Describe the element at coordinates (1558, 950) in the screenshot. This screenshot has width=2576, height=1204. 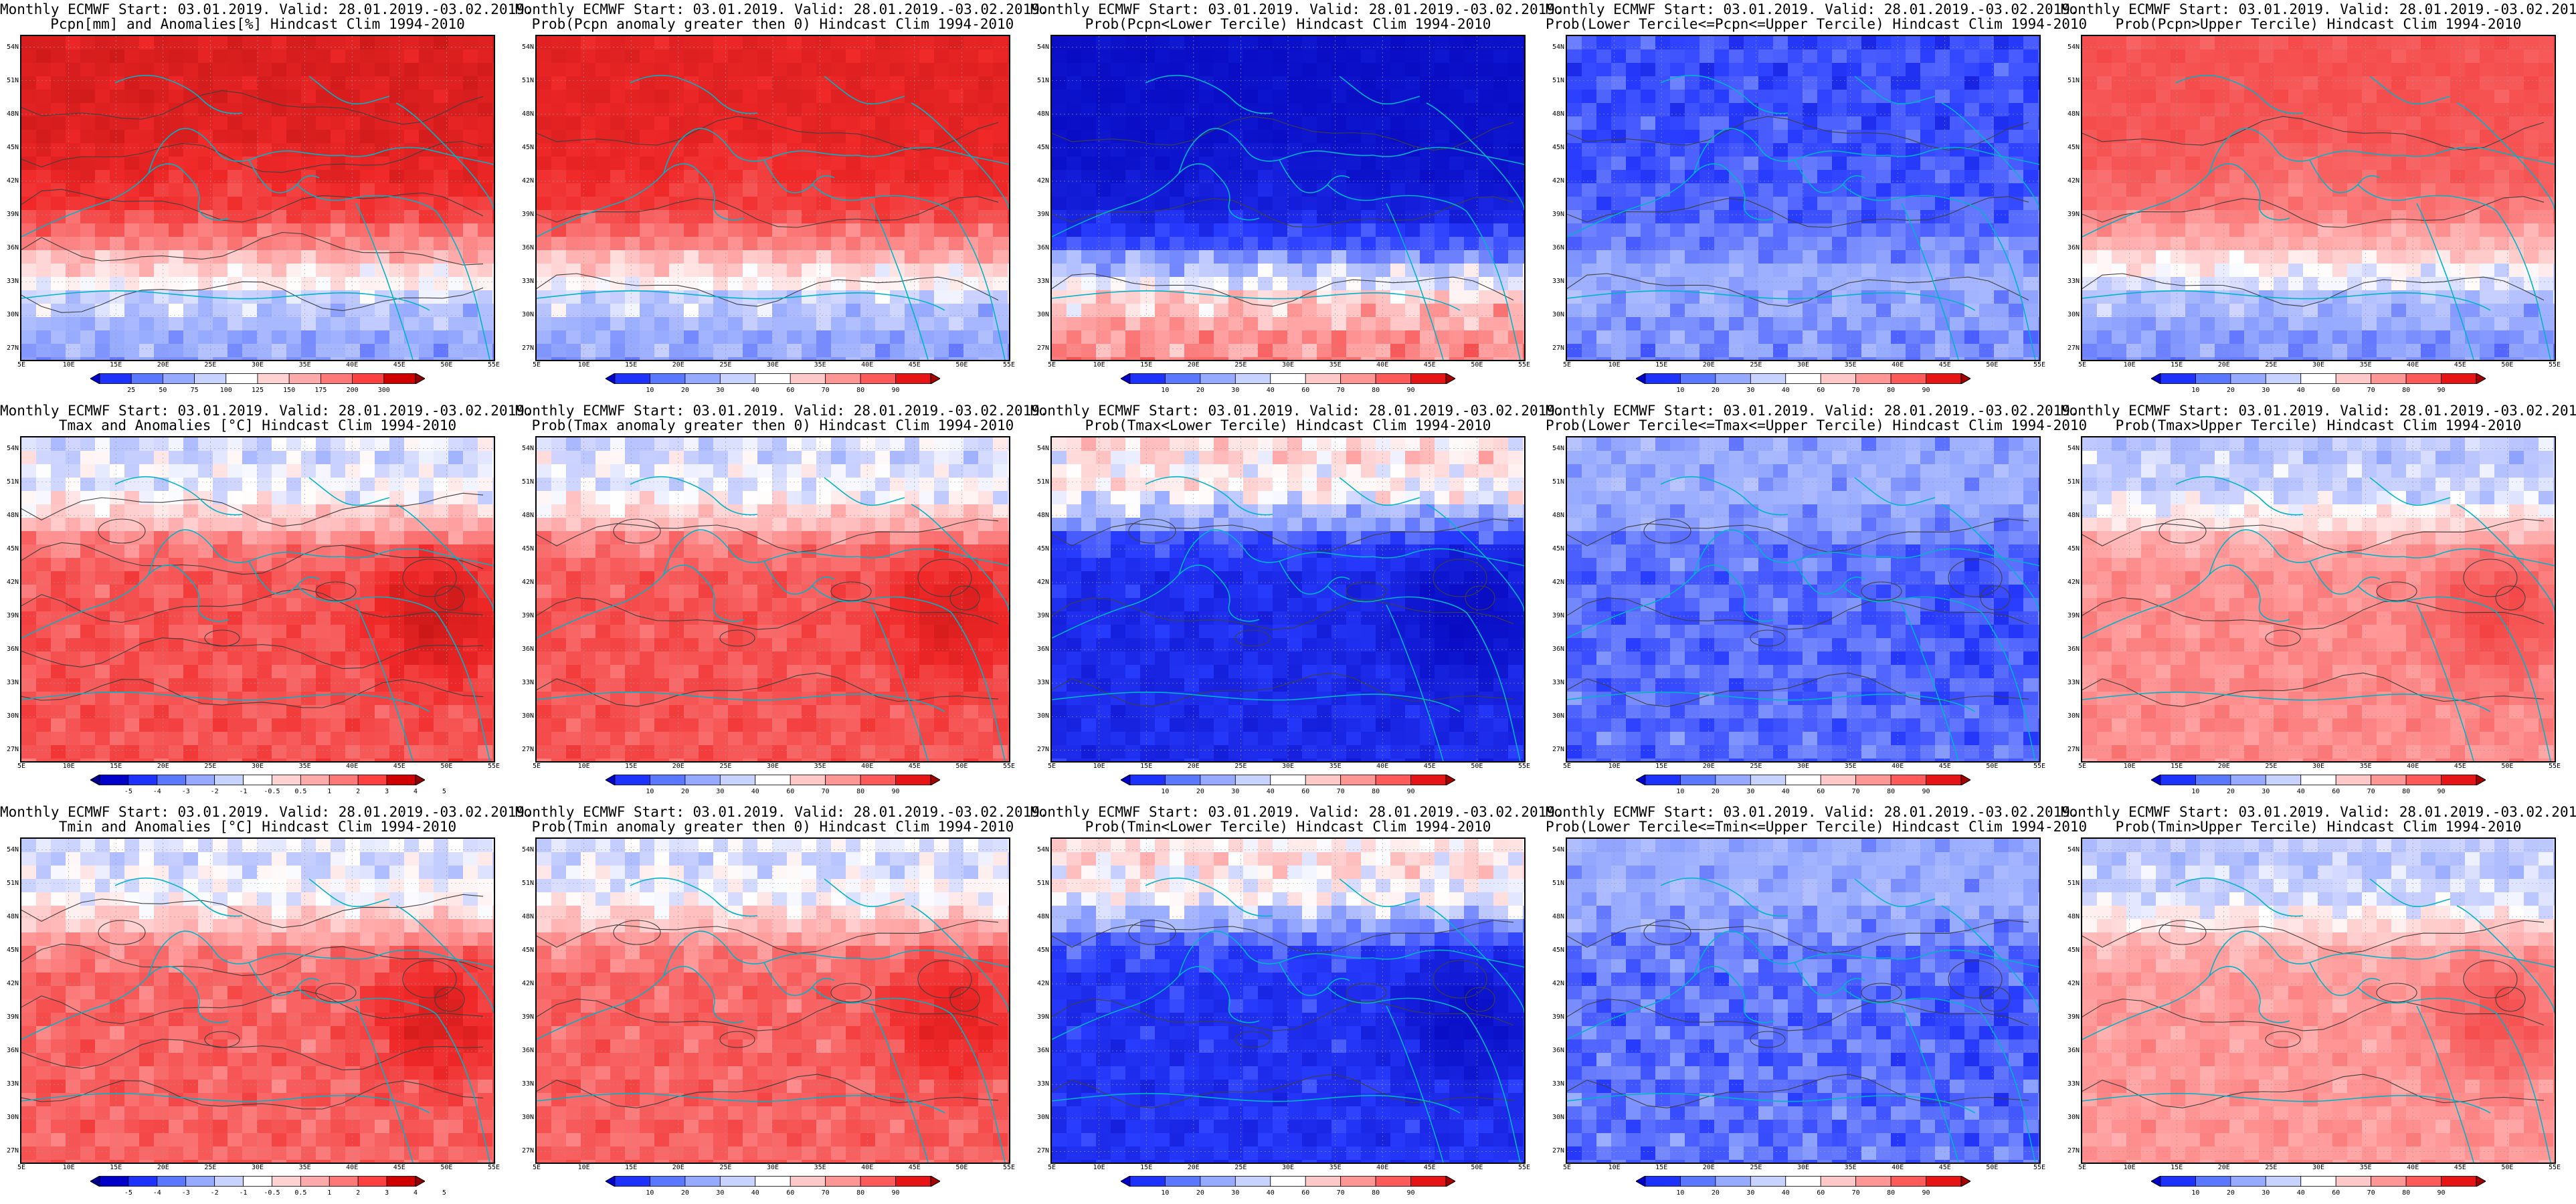
I see `lat-label: 45N` at that location.